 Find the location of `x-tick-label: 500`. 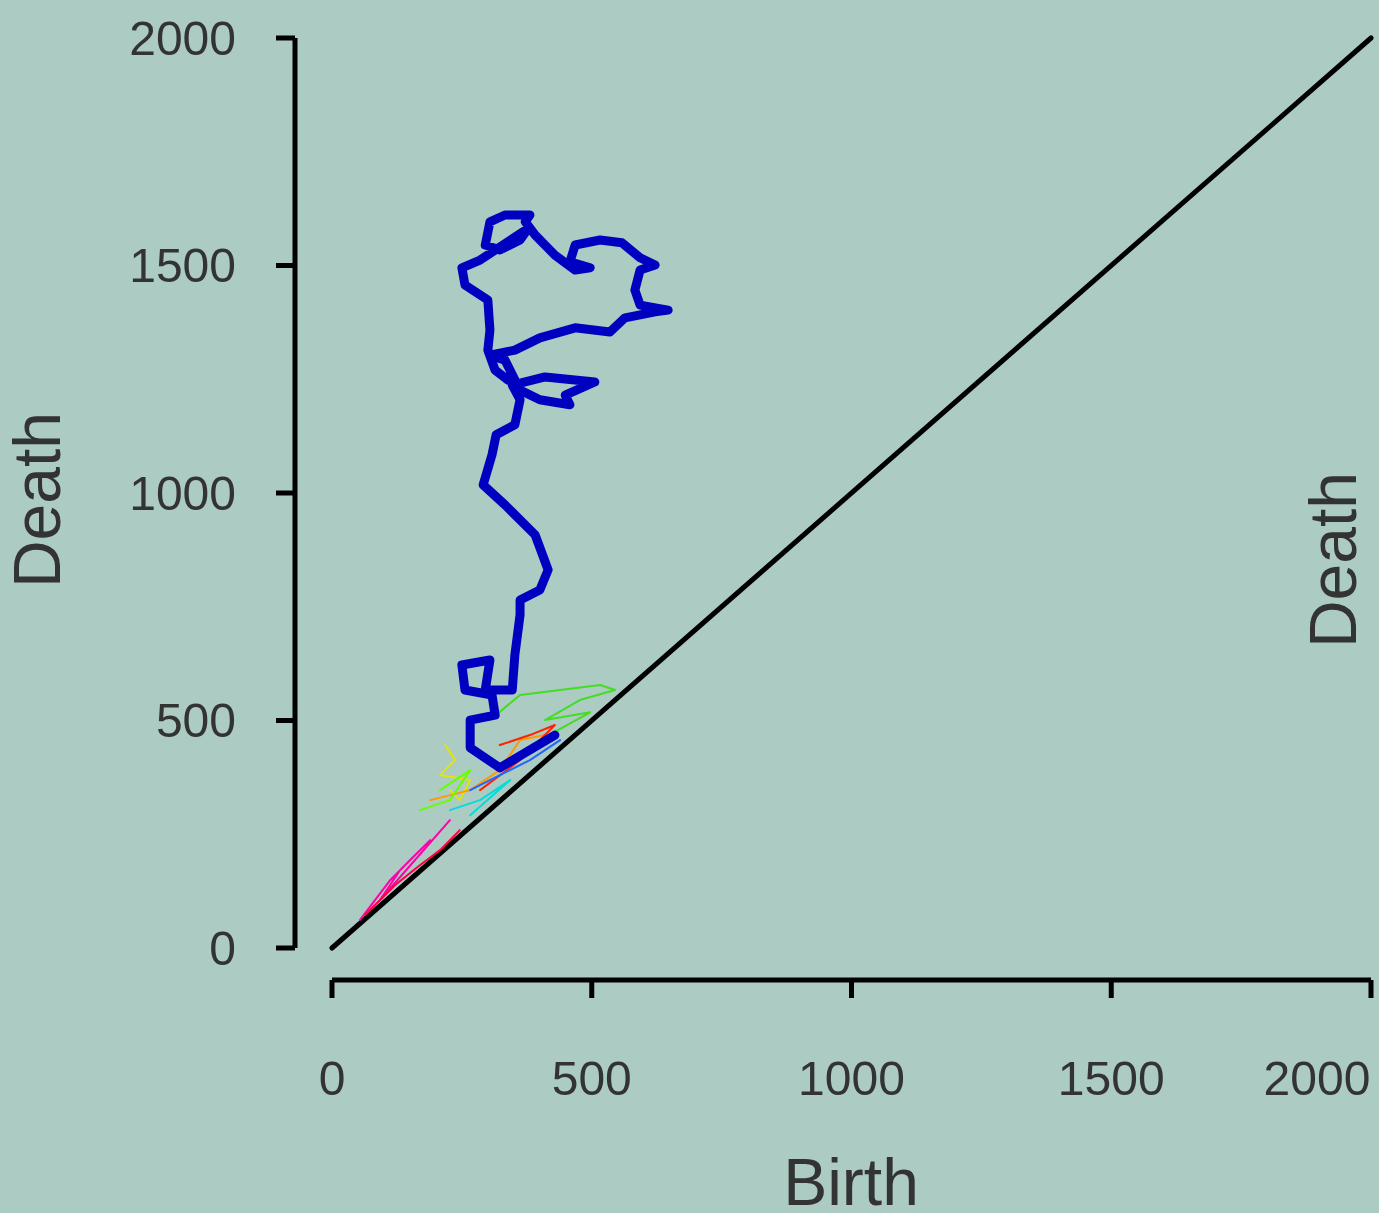

x-tick-label: 500 is located at coordinates (591, 1078).